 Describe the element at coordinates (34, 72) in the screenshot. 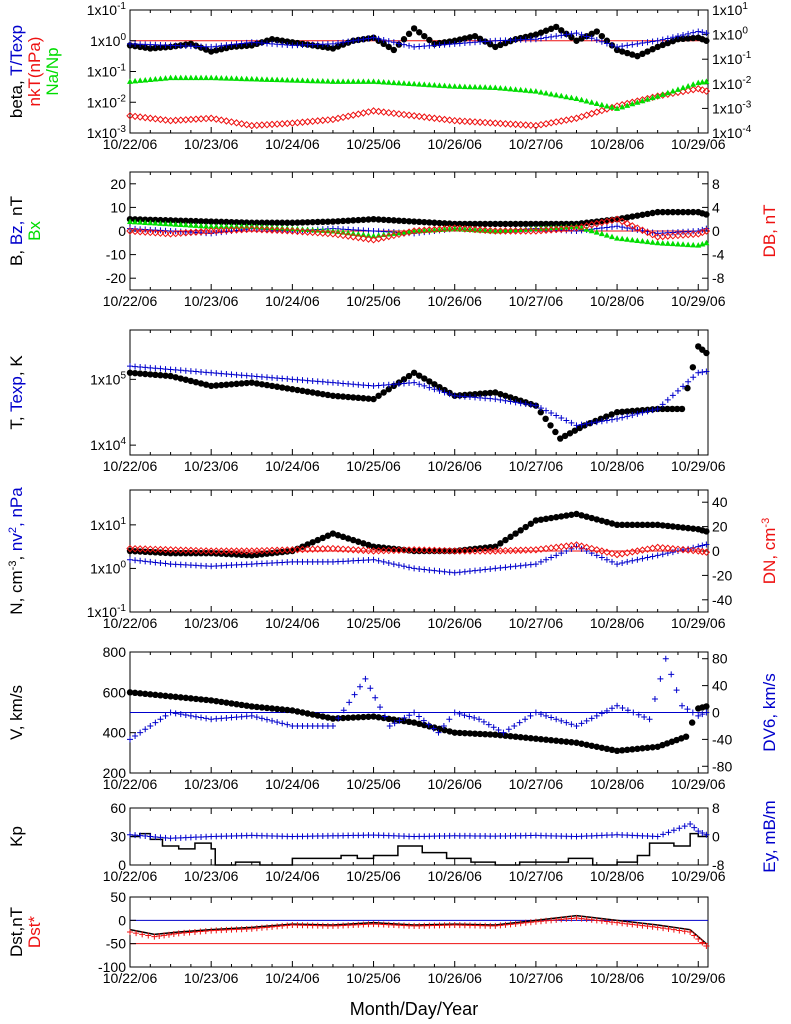

I see `y-axis-label: nkT(nPa)` at that location.